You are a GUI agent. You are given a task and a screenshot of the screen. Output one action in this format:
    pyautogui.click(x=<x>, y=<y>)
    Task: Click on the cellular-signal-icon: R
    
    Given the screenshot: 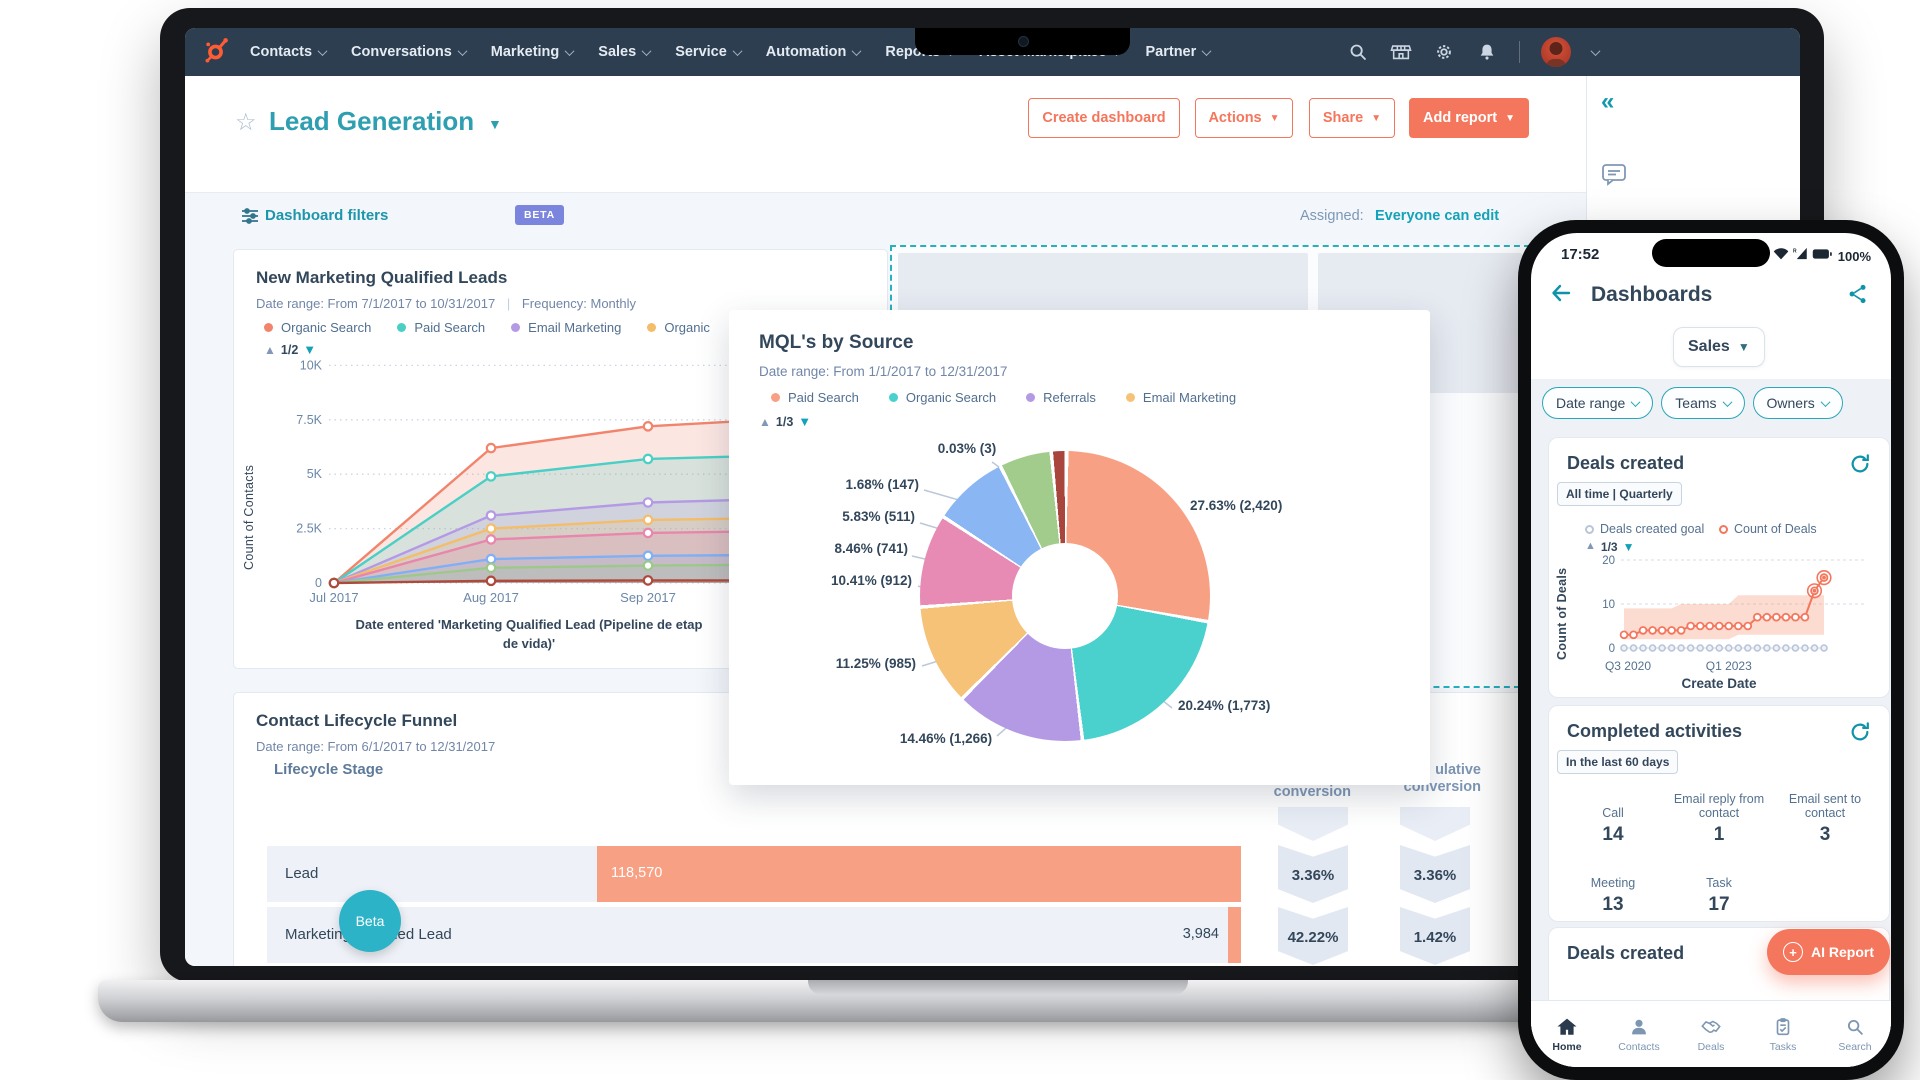 What is the action you would take?
    pyautogui.click(x=1800, y=256)
    